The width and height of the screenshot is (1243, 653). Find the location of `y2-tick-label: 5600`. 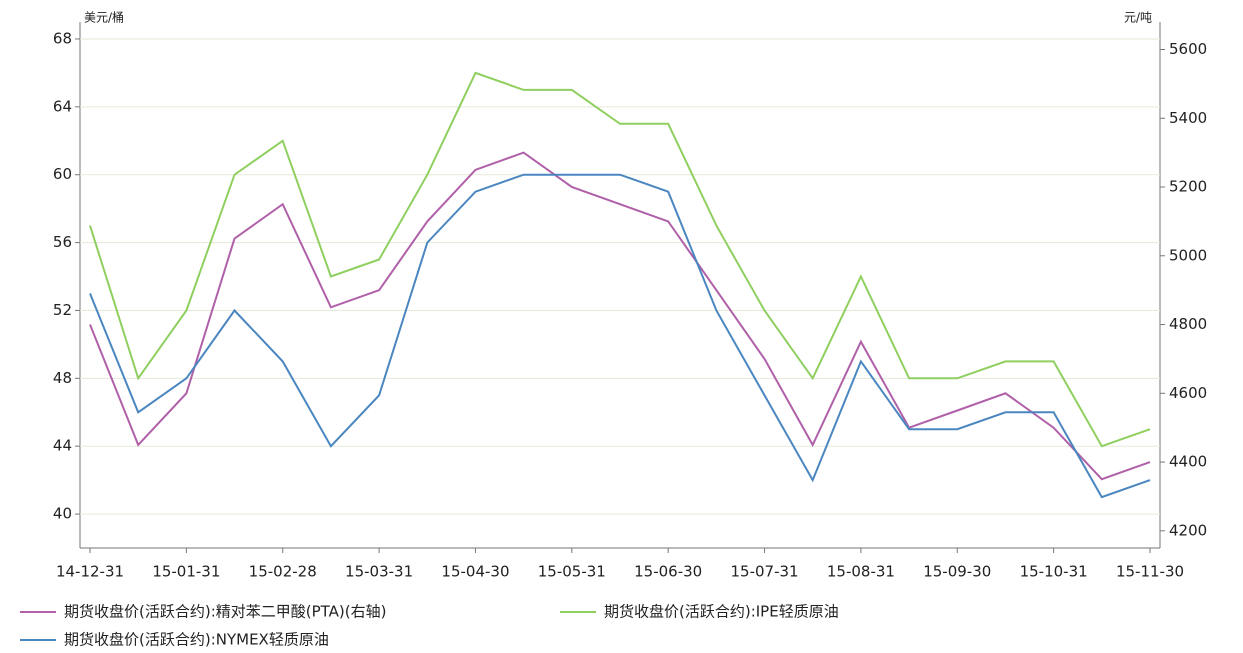

y2-tick-label: 5600 is located at coordinates (1188, 49).